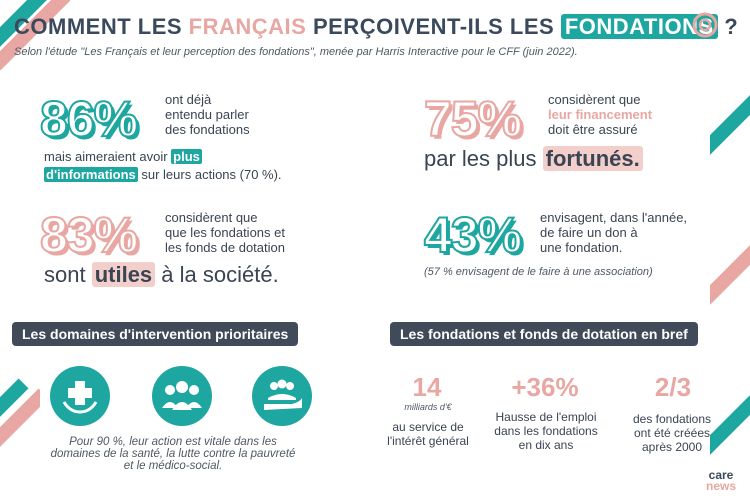  I want to click on brief-stat-1-desc: au service de l'intérêt général, so click(428, 434).